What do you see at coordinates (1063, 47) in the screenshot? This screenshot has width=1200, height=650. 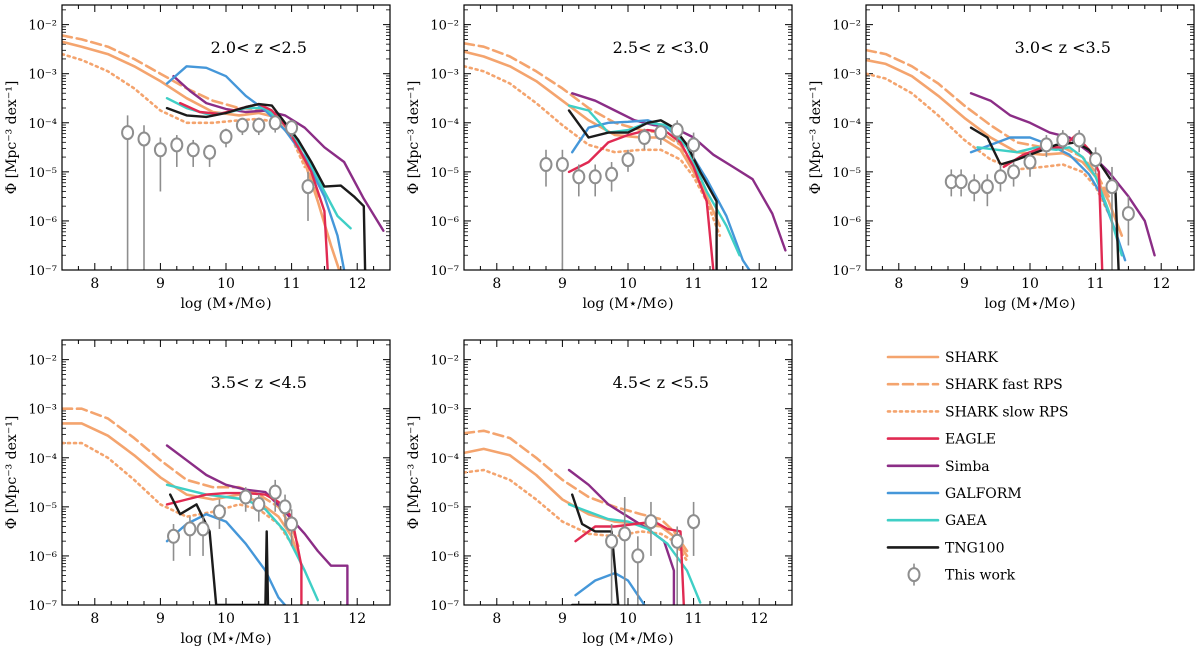 I see `redshift-label: 3.0< z <3.5` at bounding box center [1063, 47].